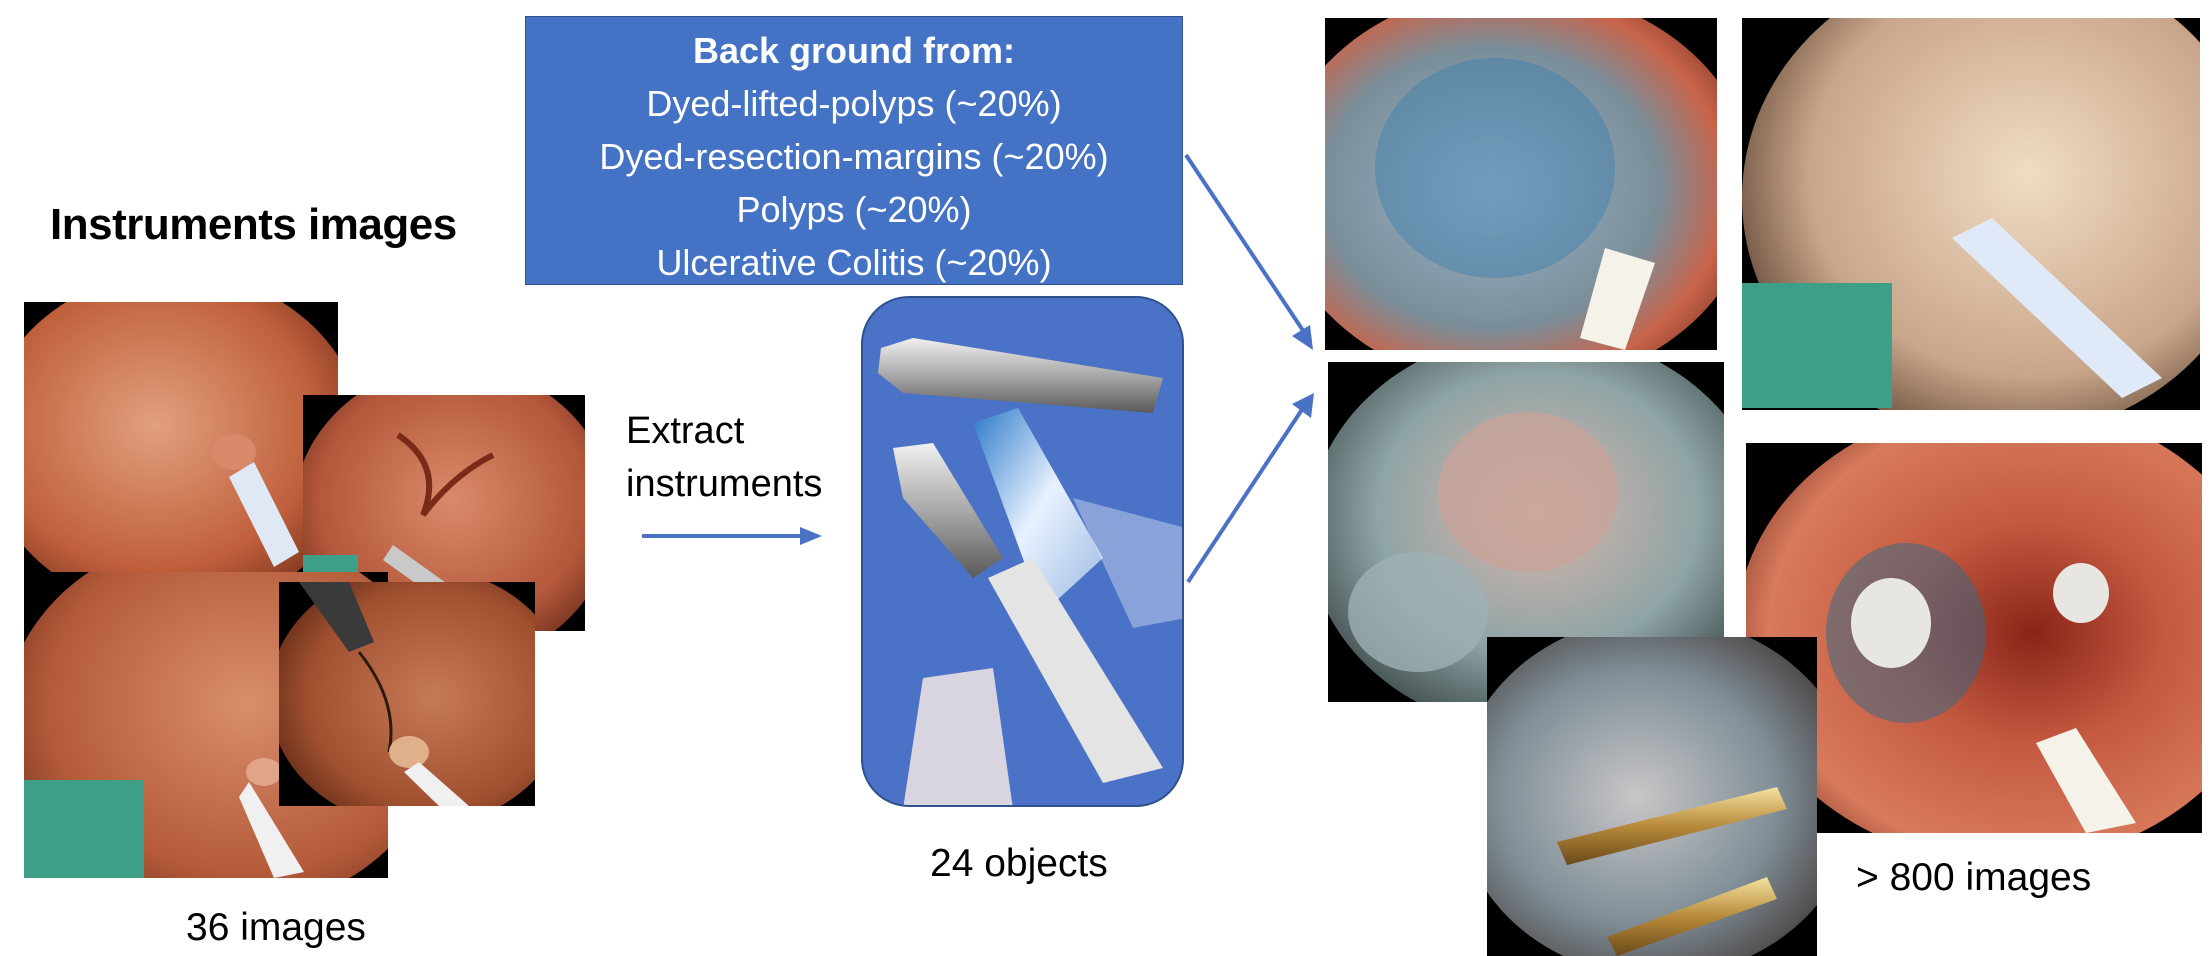  Describe the element at coordinates (854, 156) in the screenshot. I see `background-item-2: Dyed-resection-margins (~20%)` at that location.